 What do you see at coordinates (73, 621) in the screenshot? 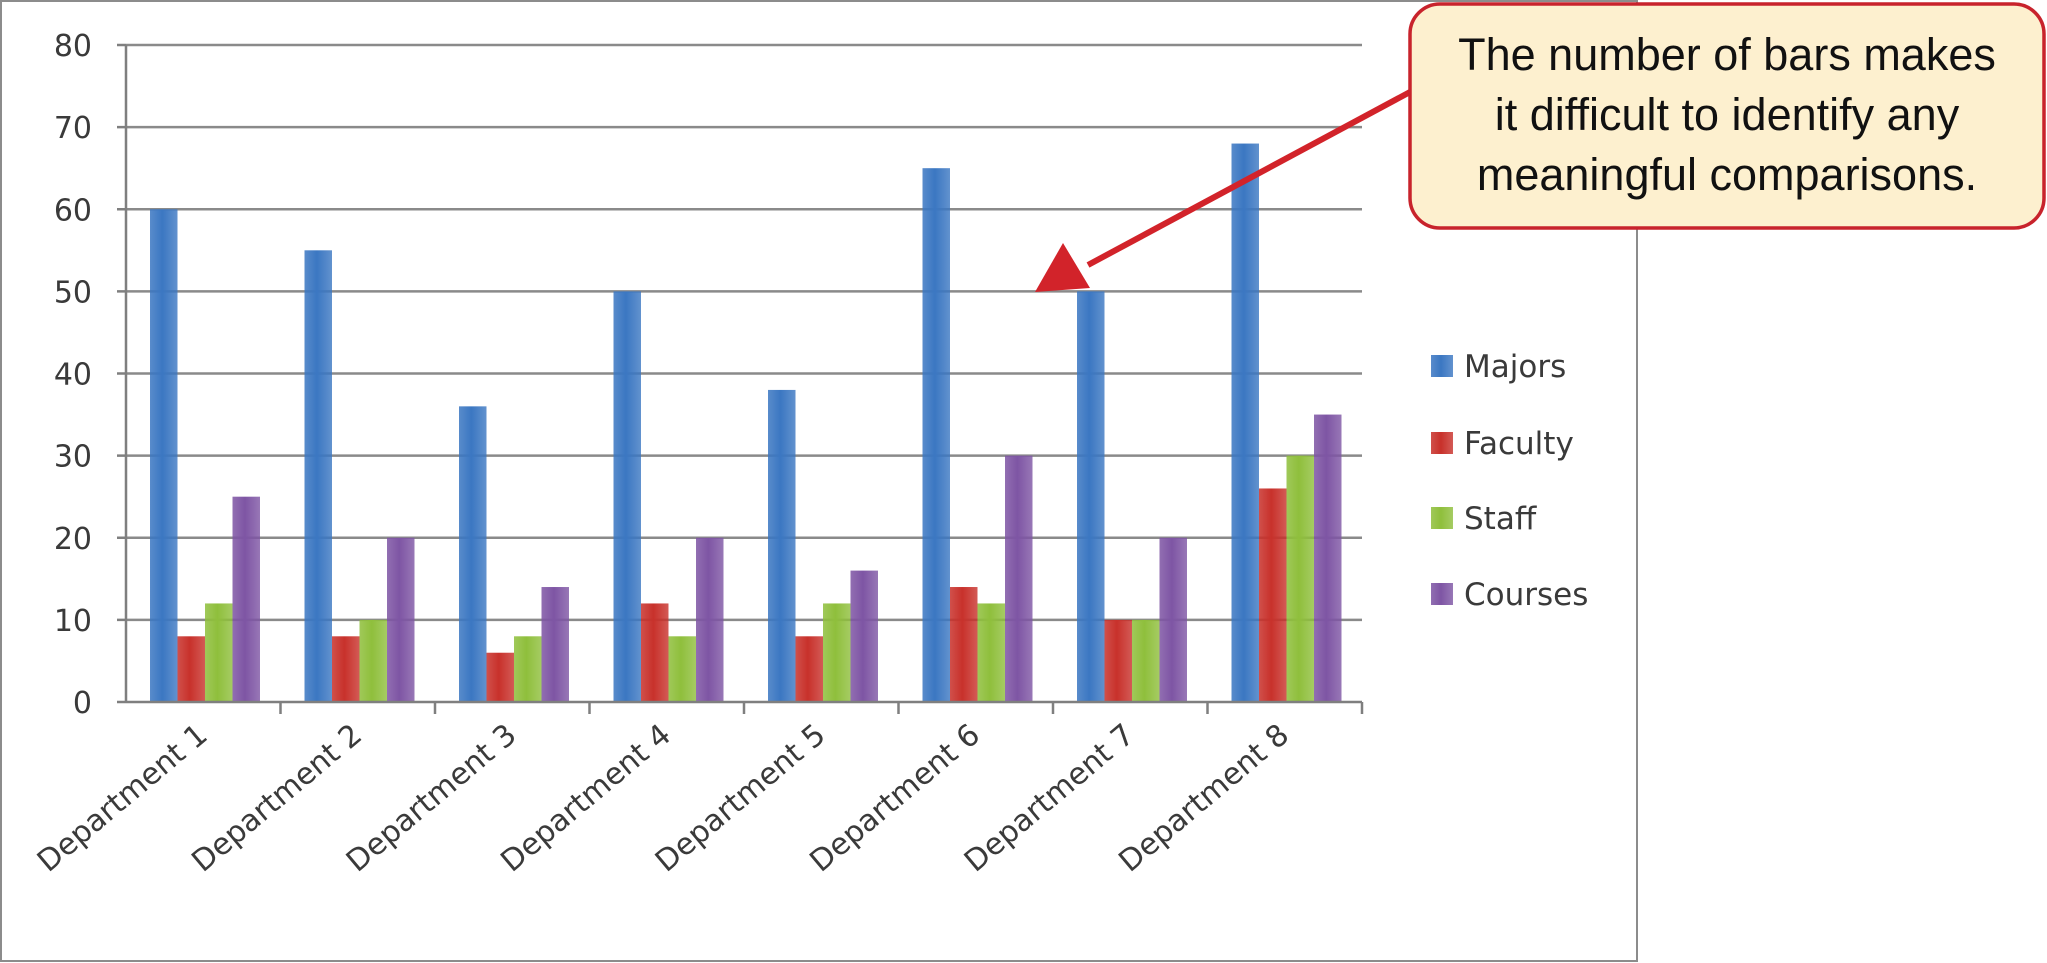
I see `y-tick-label: 10` at bounding box center [73, 621].